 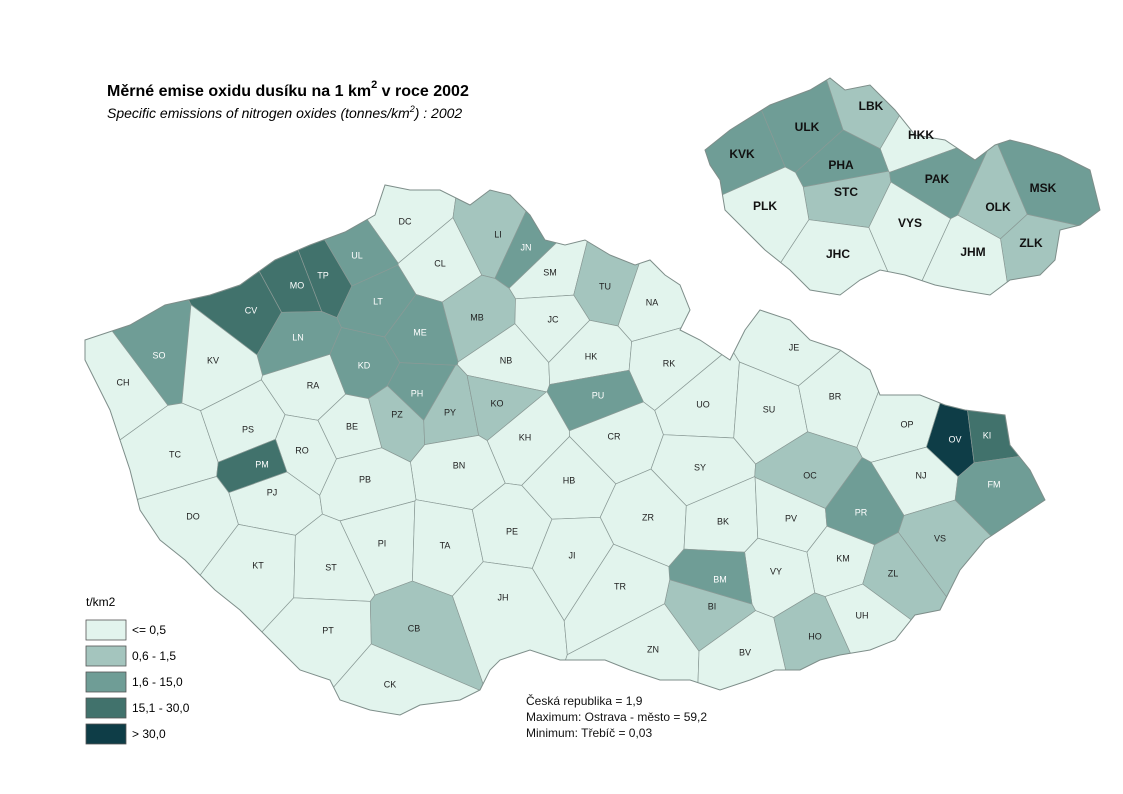 I want to click on region-label: JHM, so click(x=972, y=252).